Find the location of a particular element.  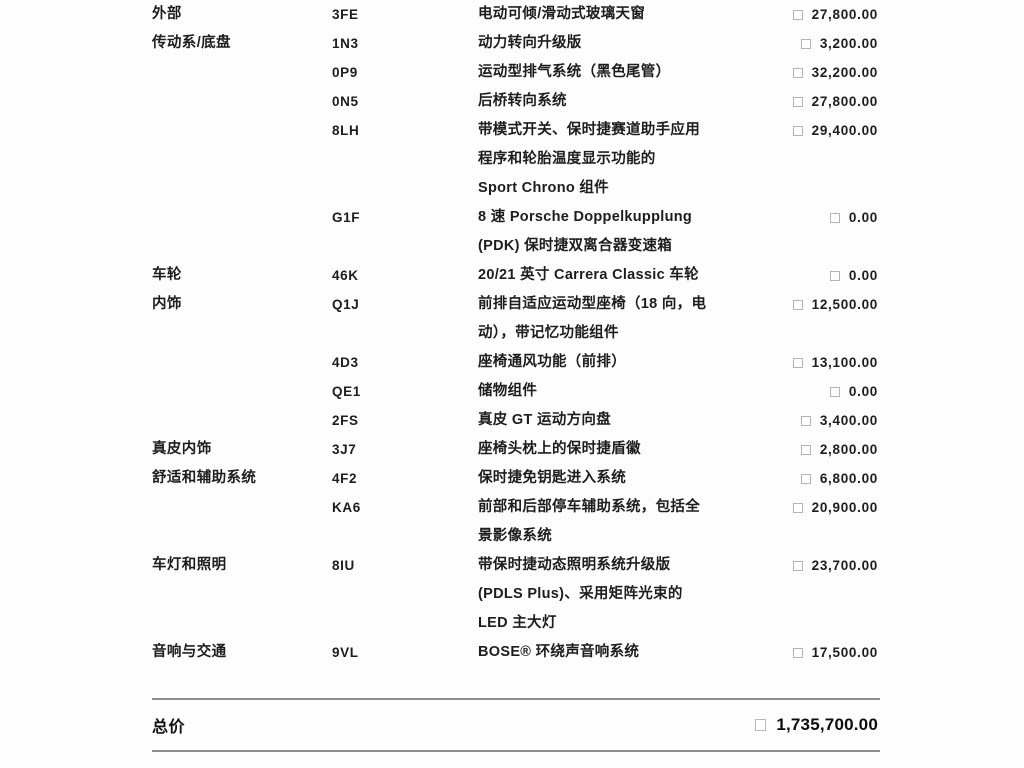

table-row: 音响与交通 9VL BOSE® 环绕声音响系统 17,500.00 is located at coordinates (516, 652).